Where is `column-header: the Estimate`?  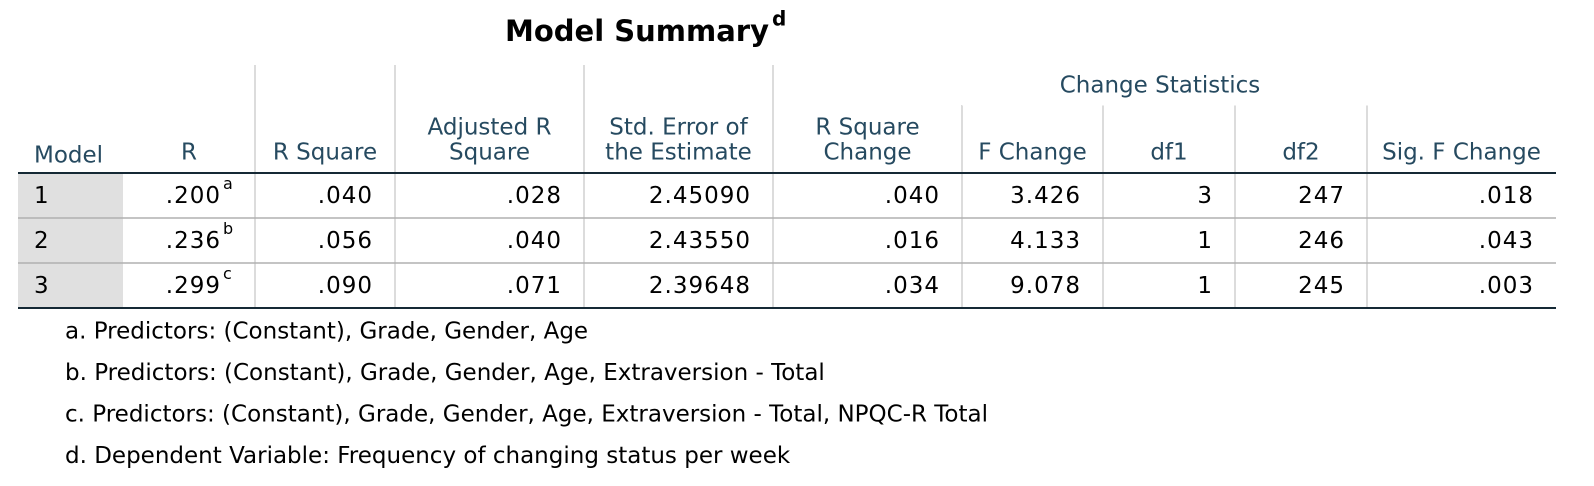
column-header: the Estimate is located at coordinates (678, 153).